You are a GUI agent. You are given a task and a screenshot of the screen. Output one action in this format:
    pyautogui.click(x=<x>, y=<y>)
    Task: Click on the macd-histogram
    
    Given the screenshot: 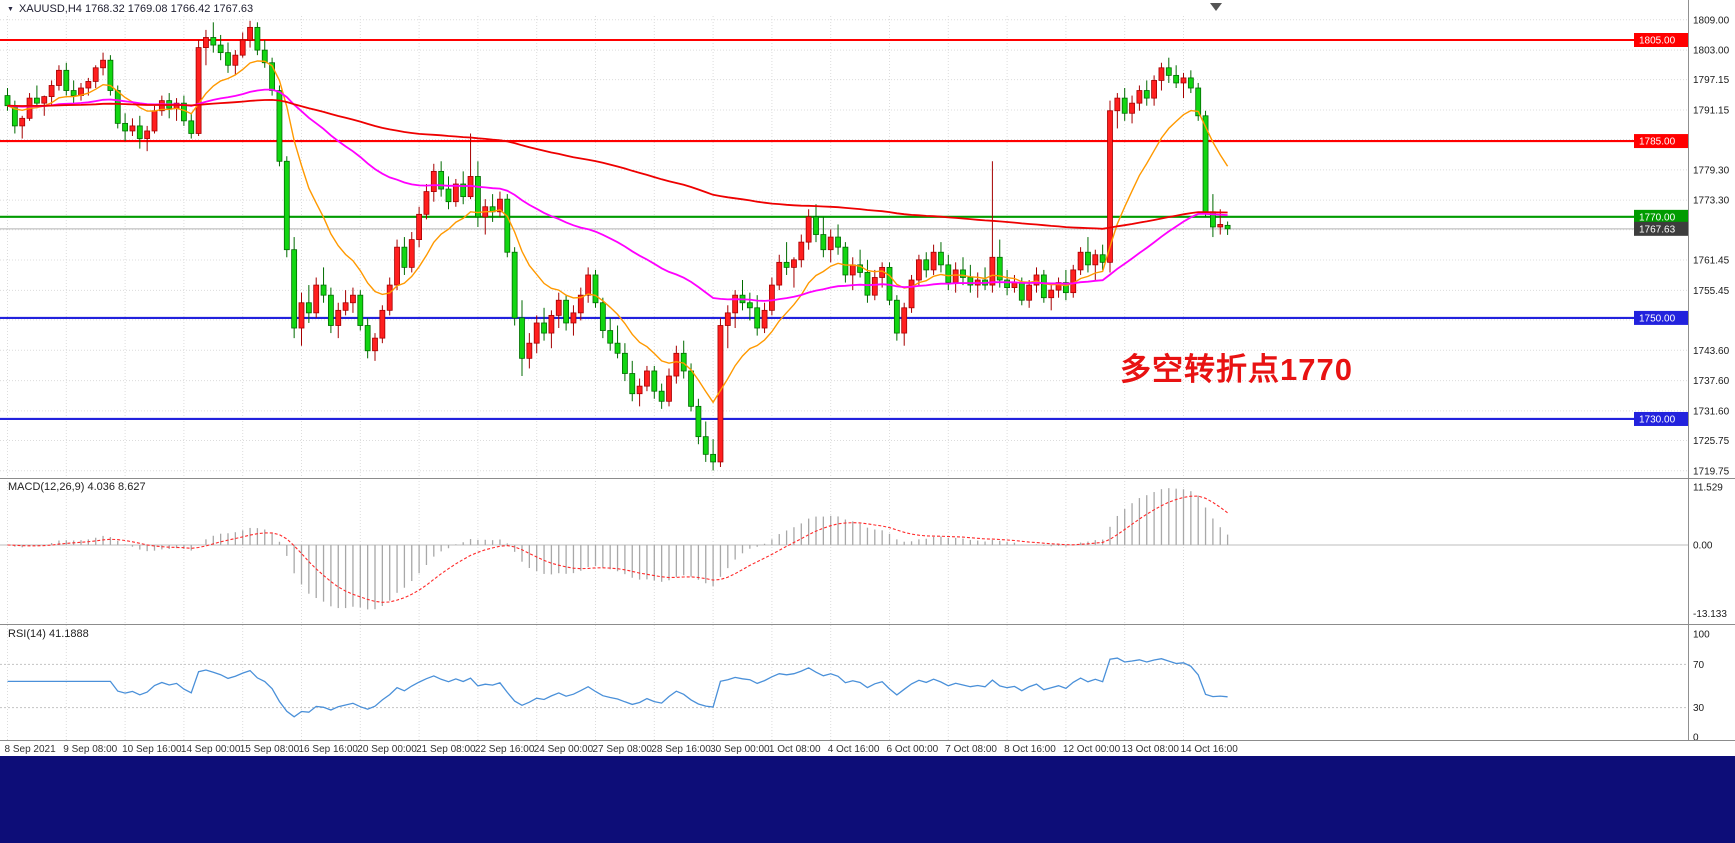 What is the action you would take?
    pyautogui.click(x=621, y=549)
    